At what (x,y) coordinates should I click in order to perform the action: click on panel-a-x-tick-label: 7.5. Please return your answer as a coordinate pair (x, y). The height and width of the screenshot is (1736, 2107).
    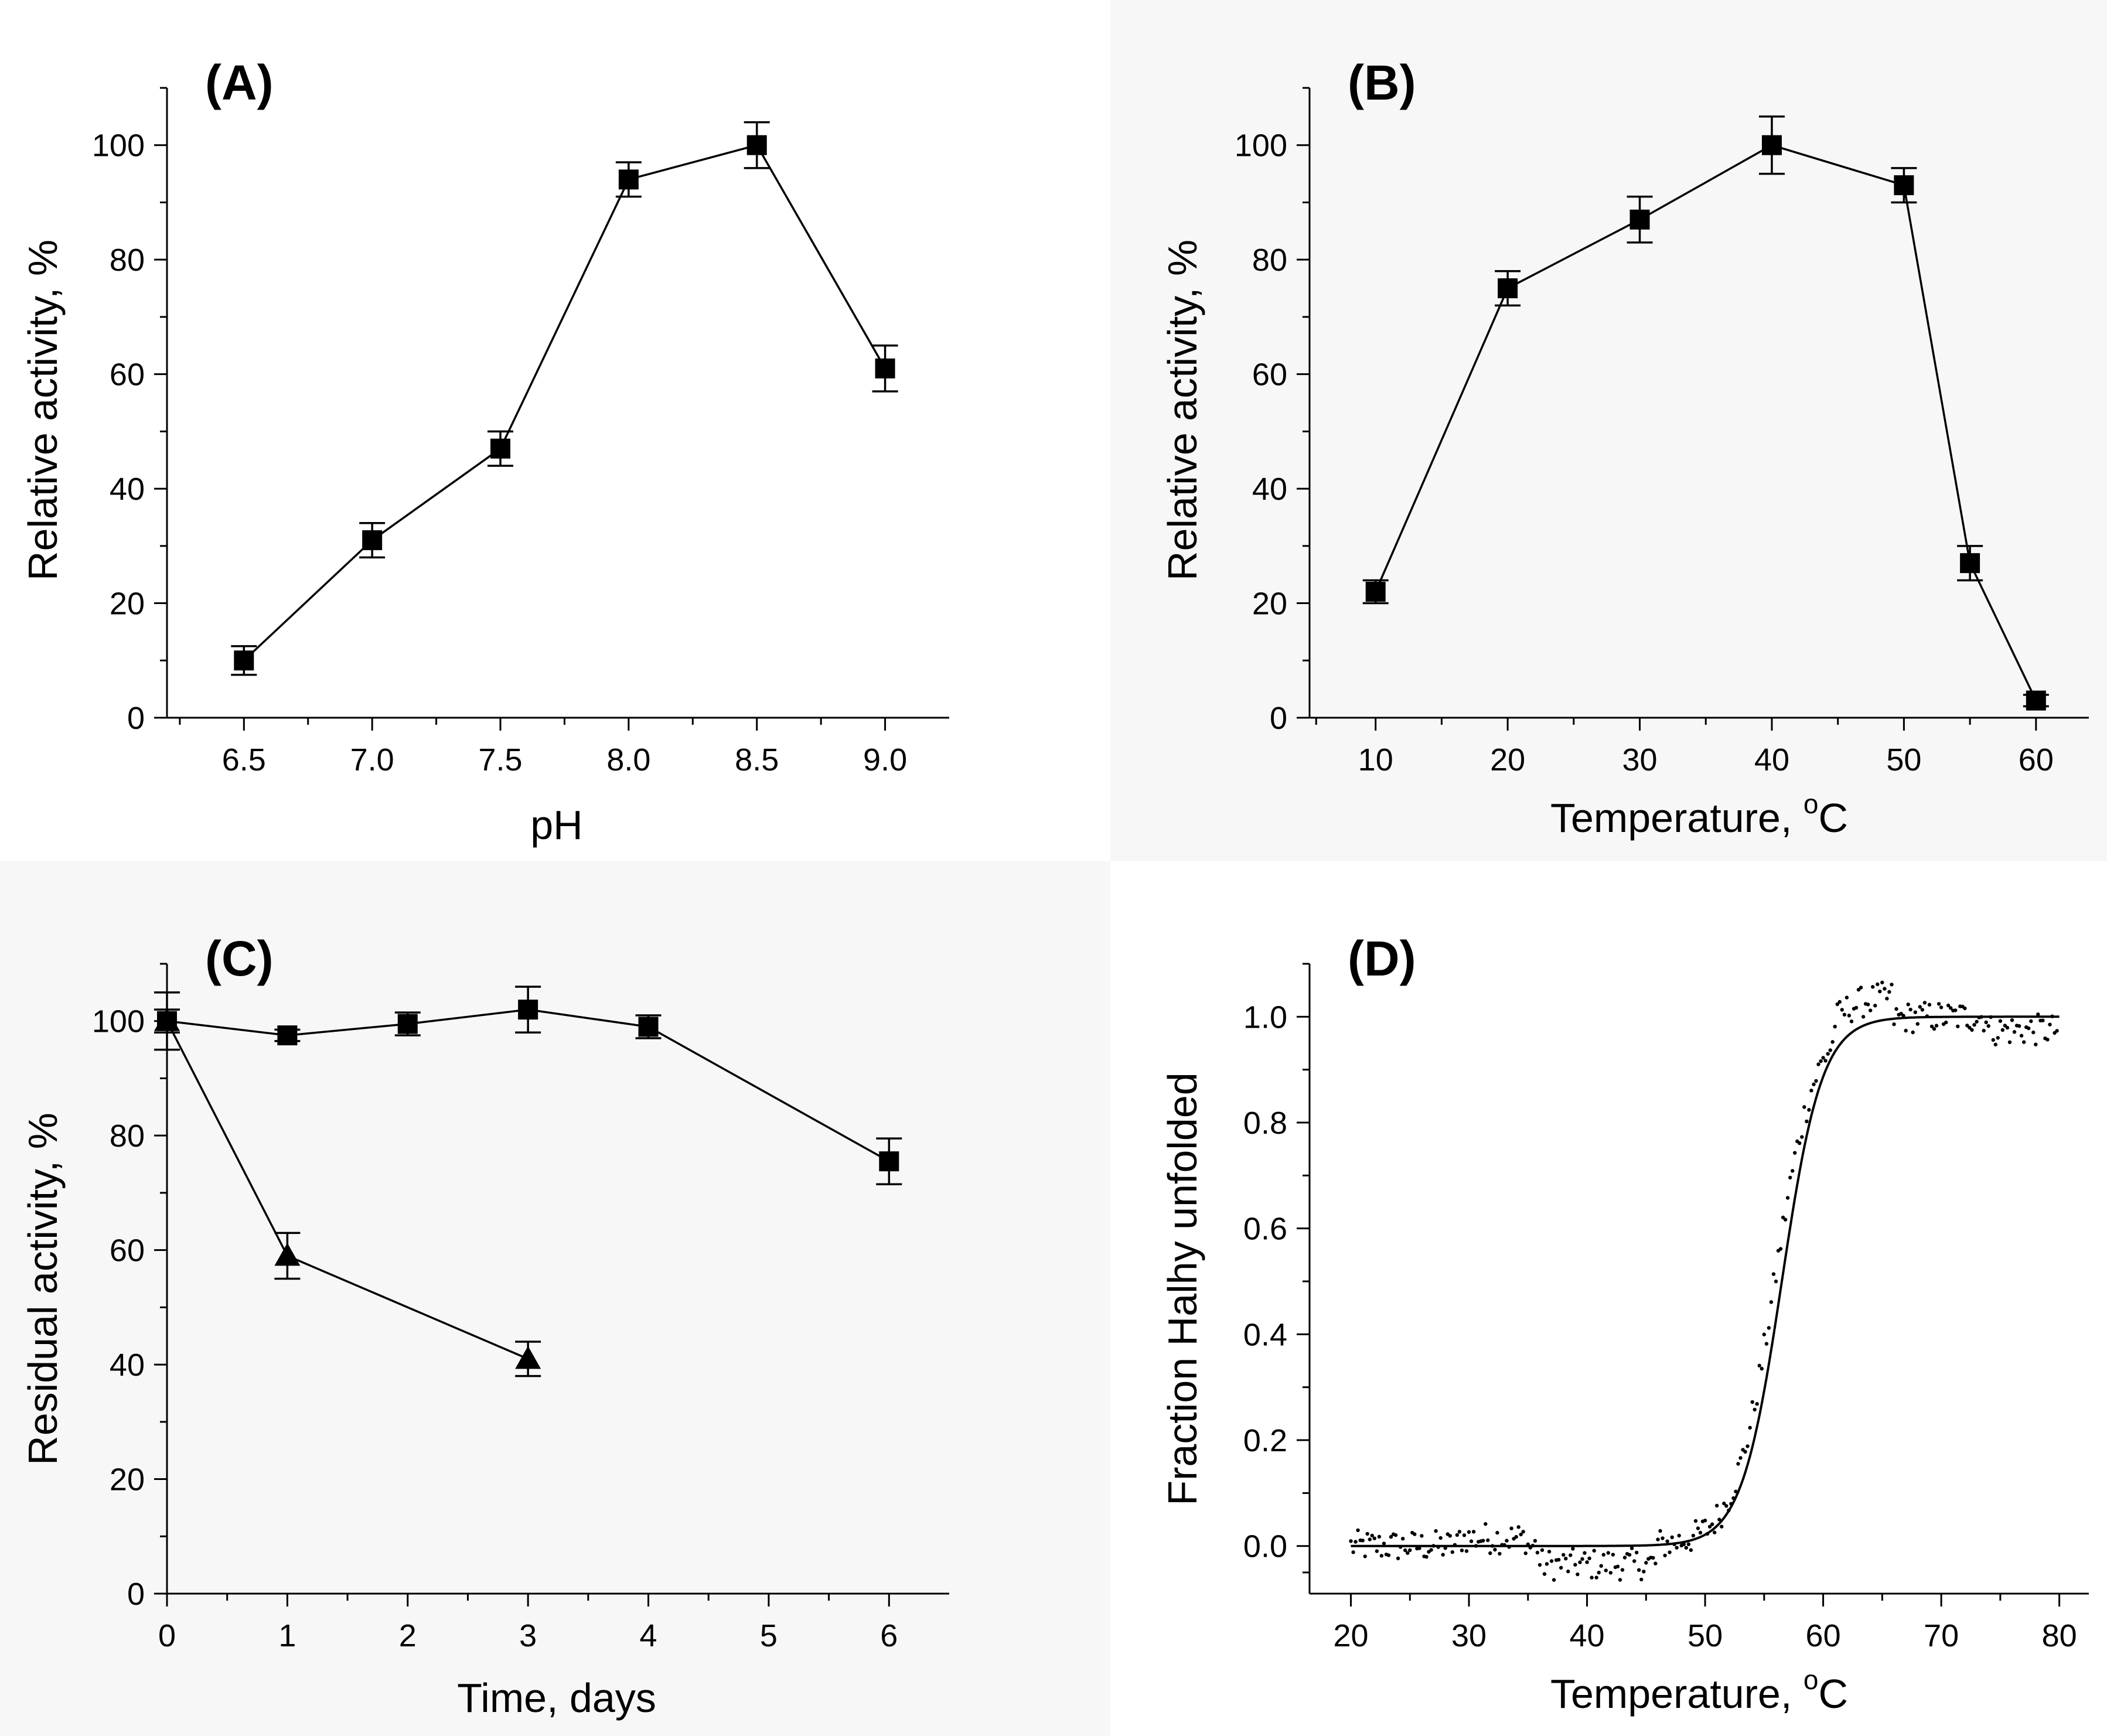
    Looking at the image, I should click on (500, 759).